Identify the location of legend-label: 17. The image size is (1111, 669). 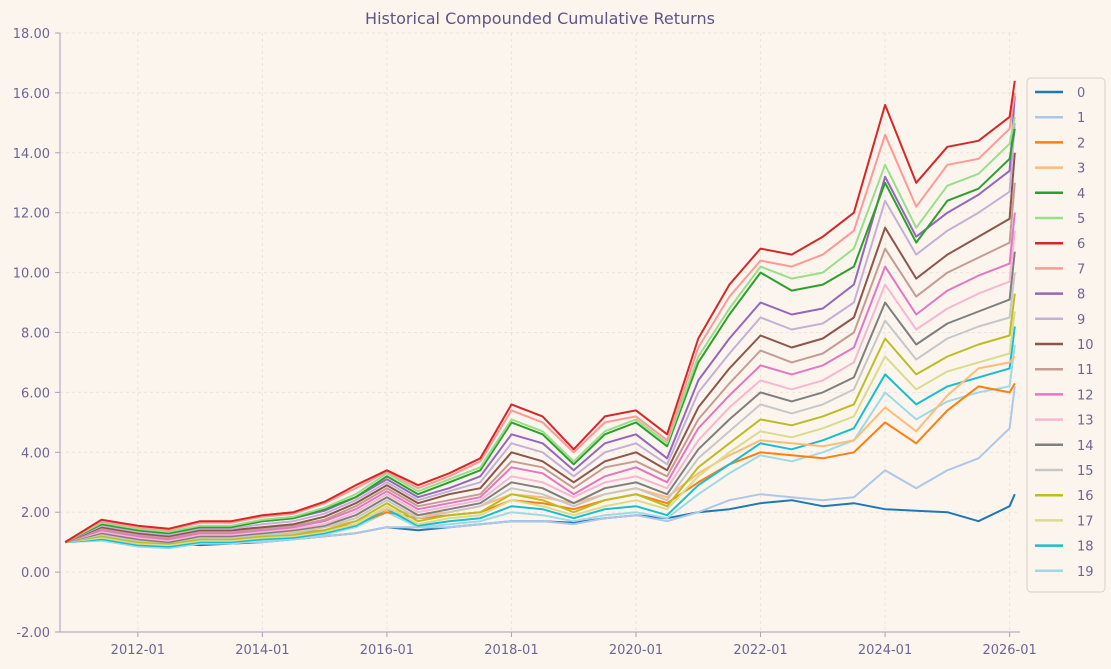
(1085, 521).